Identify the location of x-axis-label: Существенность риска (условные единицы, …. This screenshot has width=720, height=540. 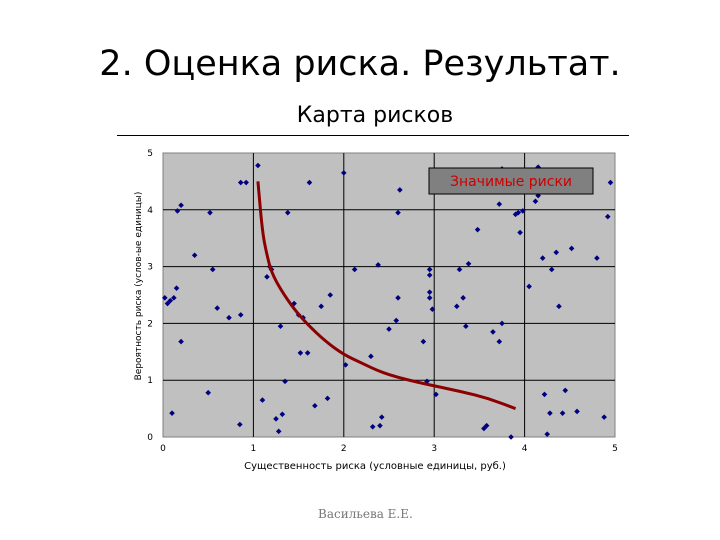
(375, 466).